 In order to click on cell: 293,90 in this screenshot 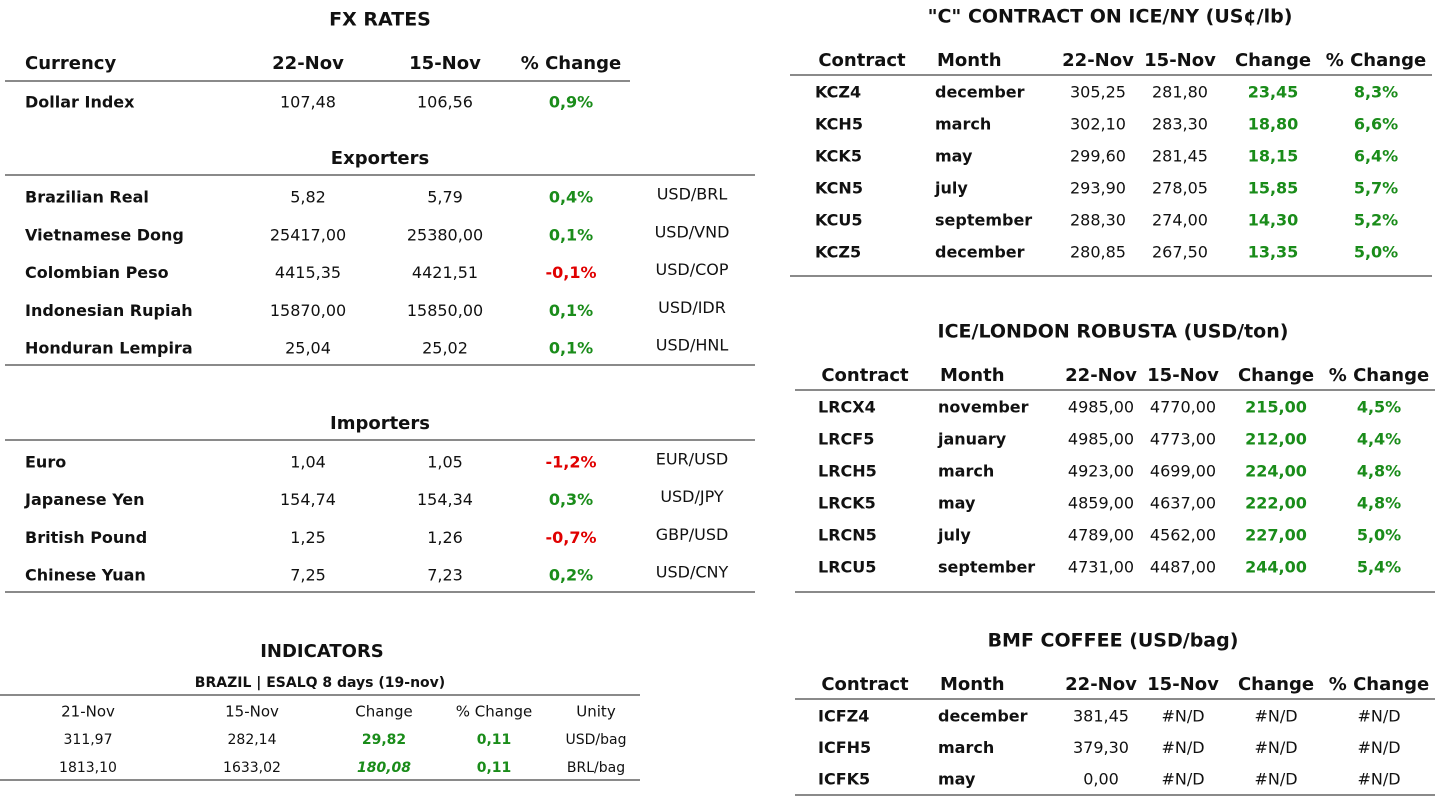, I will do `click(1098, 188)`.